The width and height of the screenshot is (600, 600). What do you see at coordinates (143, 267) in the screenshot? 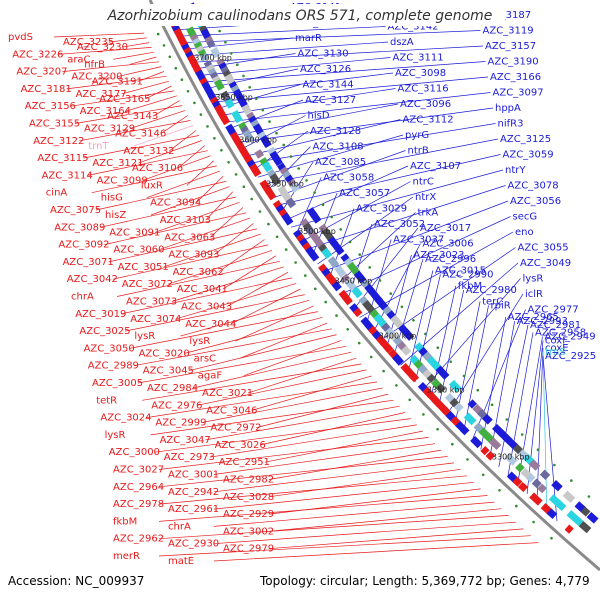
I see `left-gene-label: AZC_3051` at bounding box center [143, 267].